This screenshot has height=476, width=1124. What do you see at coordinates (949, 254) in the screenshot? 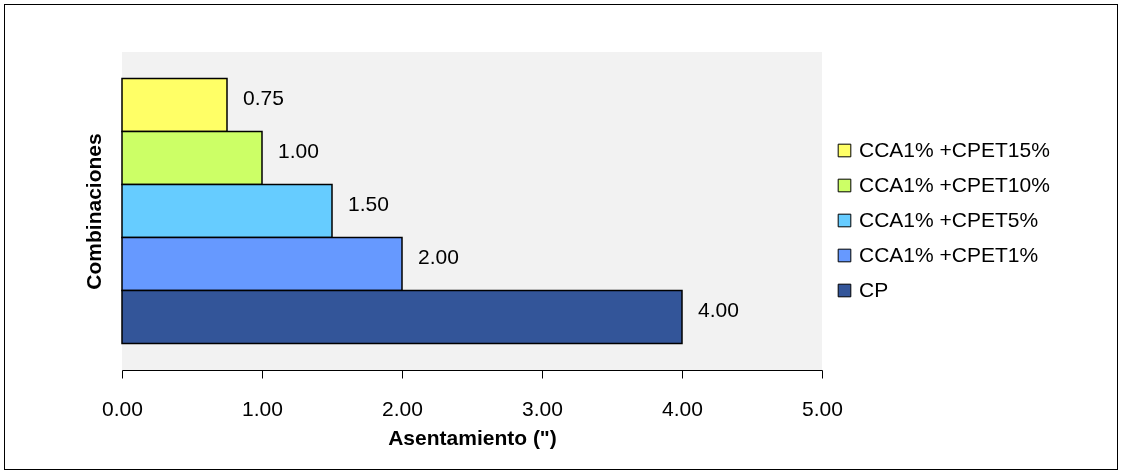
I see `legend-label: CCA1% +CPET1%` at bounding box center [949, 254].